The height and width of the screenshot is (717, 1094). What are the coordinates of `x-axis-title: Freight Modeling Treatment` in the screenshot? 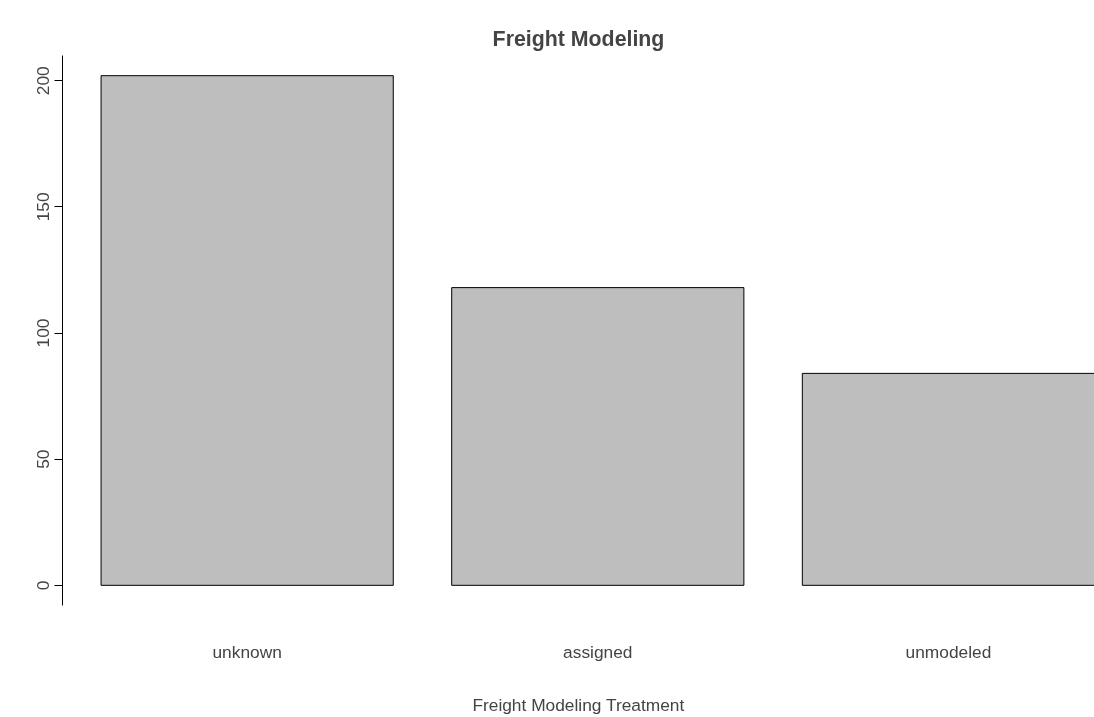 It's located at (578, 704).